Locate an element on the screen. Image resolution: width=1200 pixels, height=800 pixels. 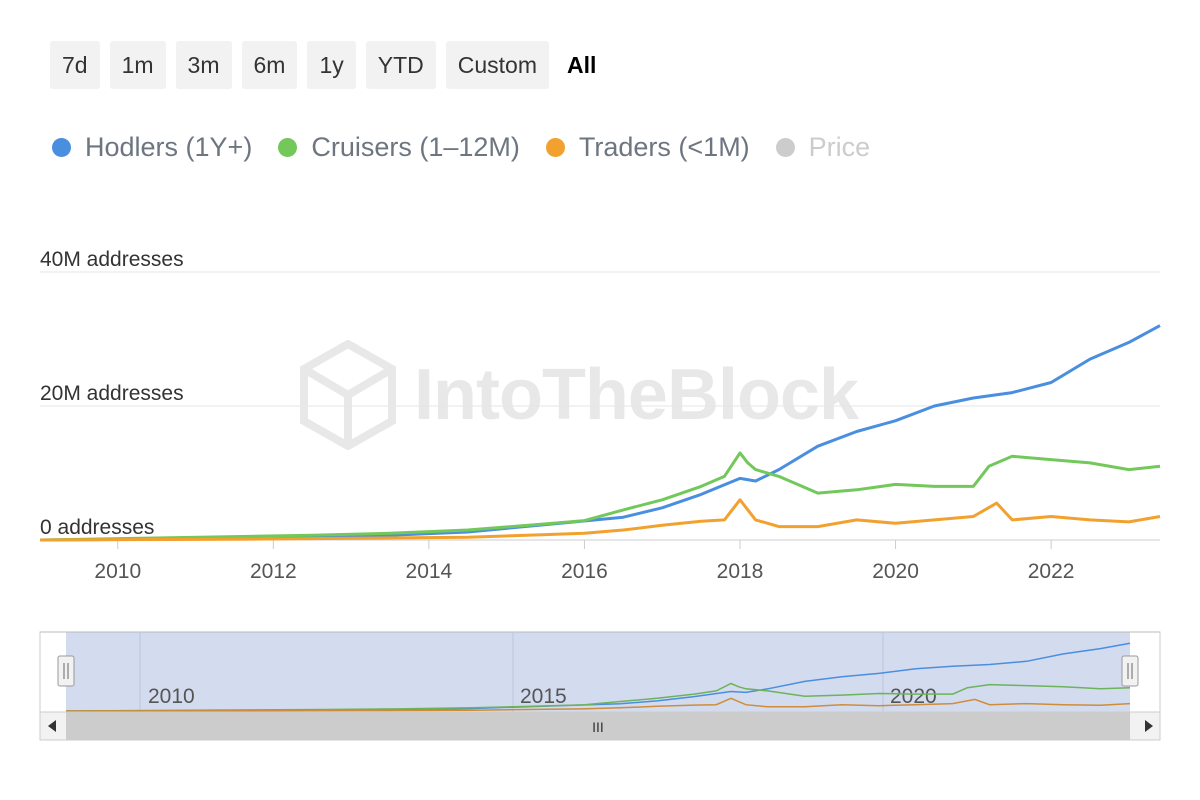
intotheblock-logo-icon is located at coordinates (348, 395).